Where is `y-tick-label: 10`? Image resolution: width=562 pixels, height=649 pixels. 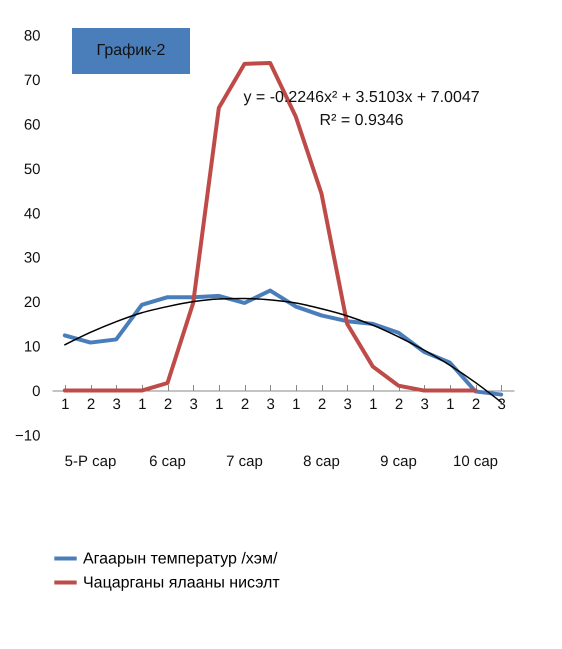
y-tick-label: 10 is located at coordinates (32, 347).